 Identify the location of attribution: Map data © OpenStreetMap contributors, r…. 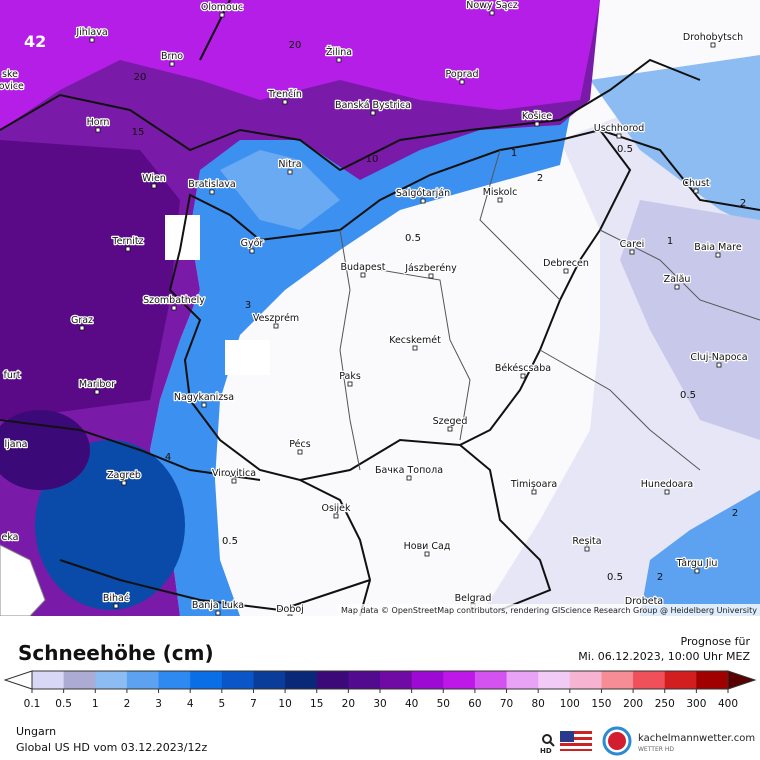
(549, 610).